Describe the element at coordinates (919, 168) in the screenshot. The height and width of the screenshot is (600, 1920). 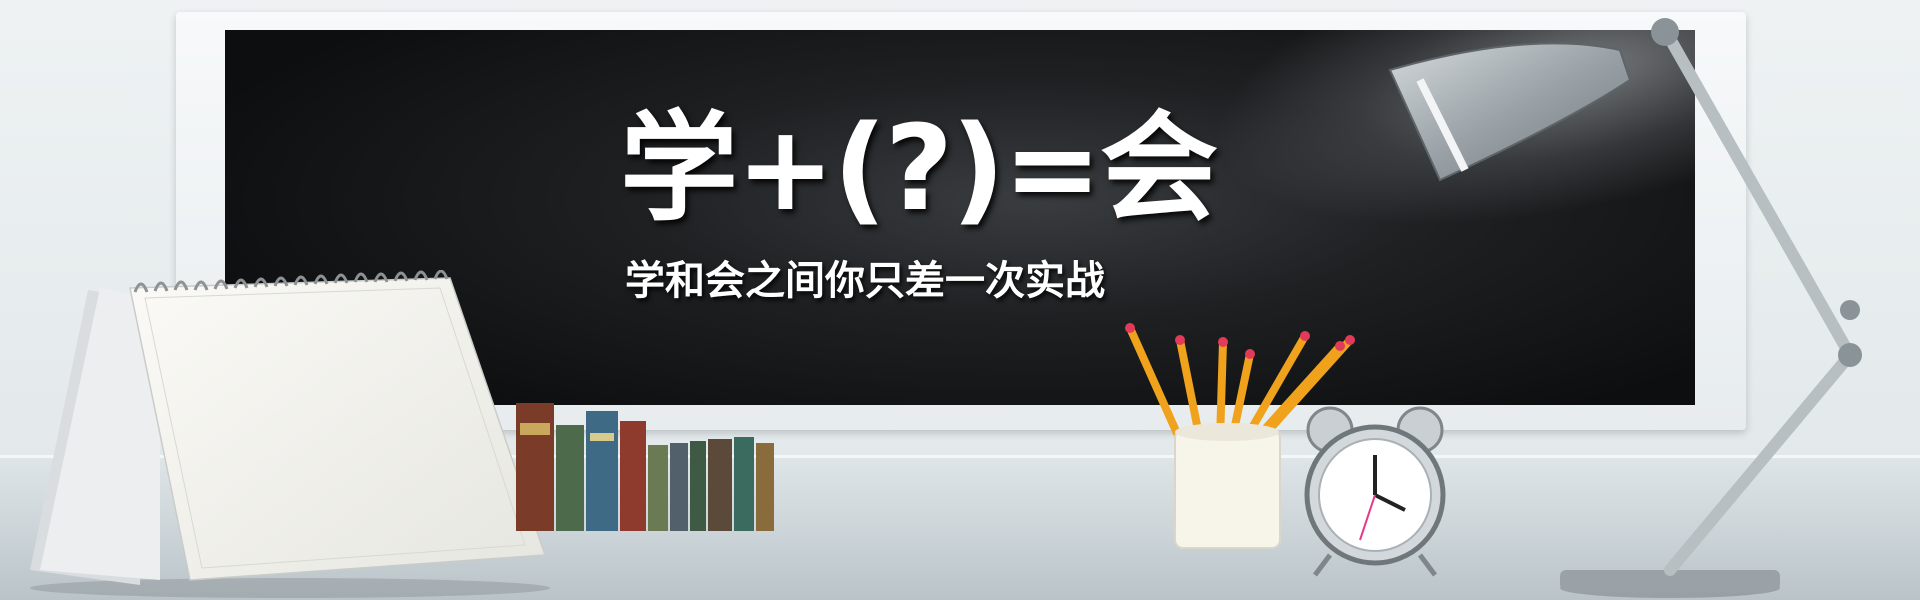
I see `banner-headline: 学+(?)=会` at that location.